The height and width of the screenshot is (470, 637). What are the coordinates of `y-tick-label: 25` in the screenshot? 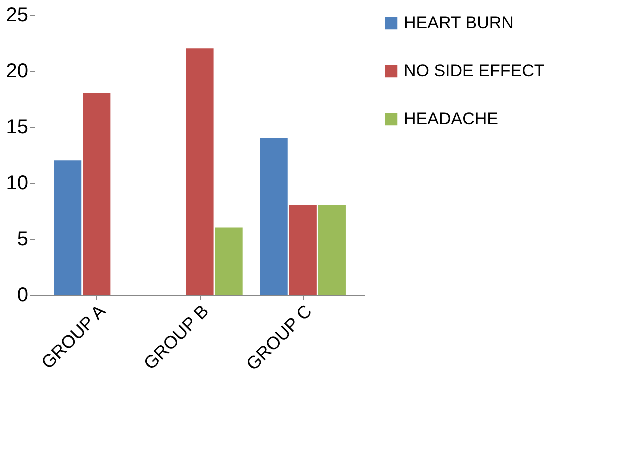 It's located at (17, 15).